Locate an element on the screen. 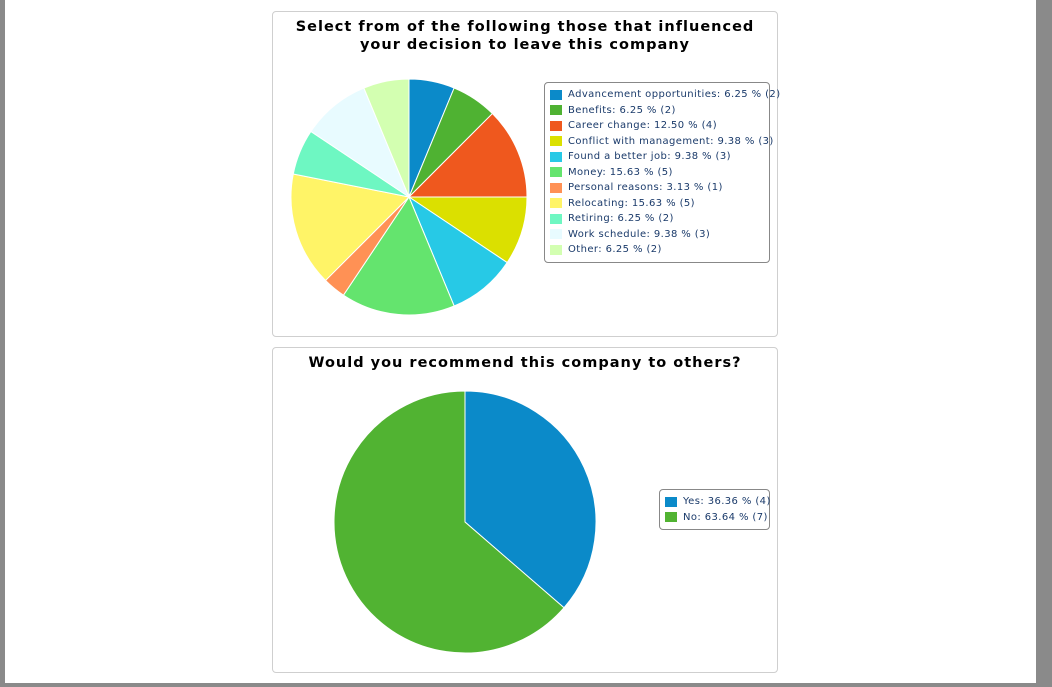  legend-label: Retiring: 6.25 % (2) is located at coordinates (621, 219).